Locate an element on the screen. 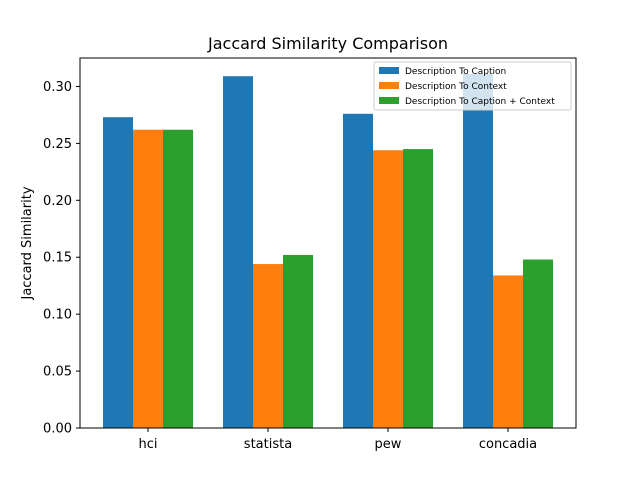  y-tick-label: 0.05 is located at coordinates (57, 372).